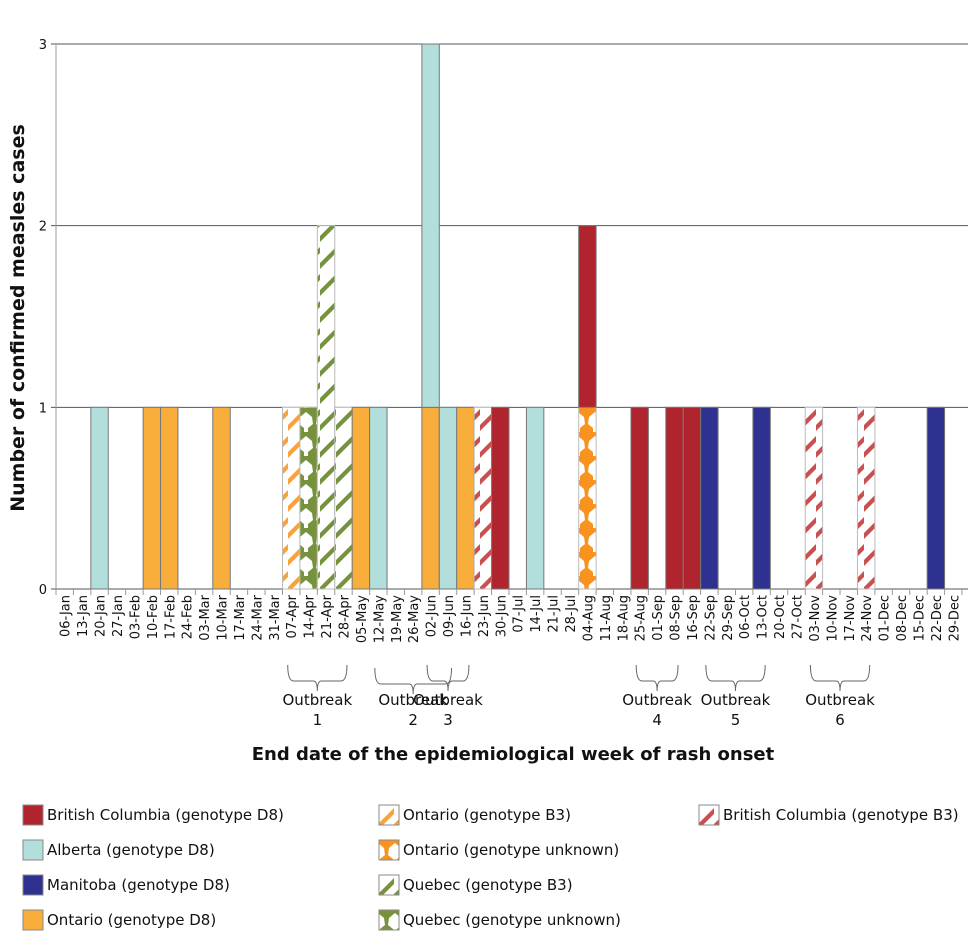  What do you see at coordinates (763, 617) in the screenshot?
I see `x-tick-label: 13-Oct` at bounding box center [763, 617].